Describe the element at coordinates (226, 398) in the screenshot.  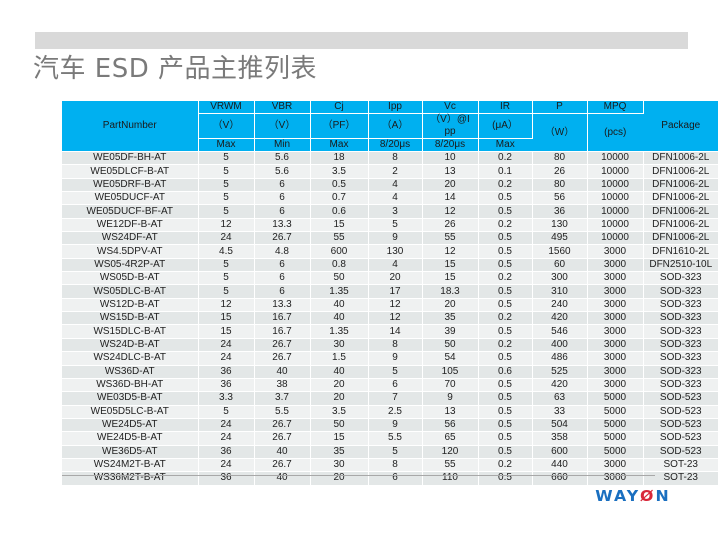
I see `cell-vrwm: 3.3` at that location.